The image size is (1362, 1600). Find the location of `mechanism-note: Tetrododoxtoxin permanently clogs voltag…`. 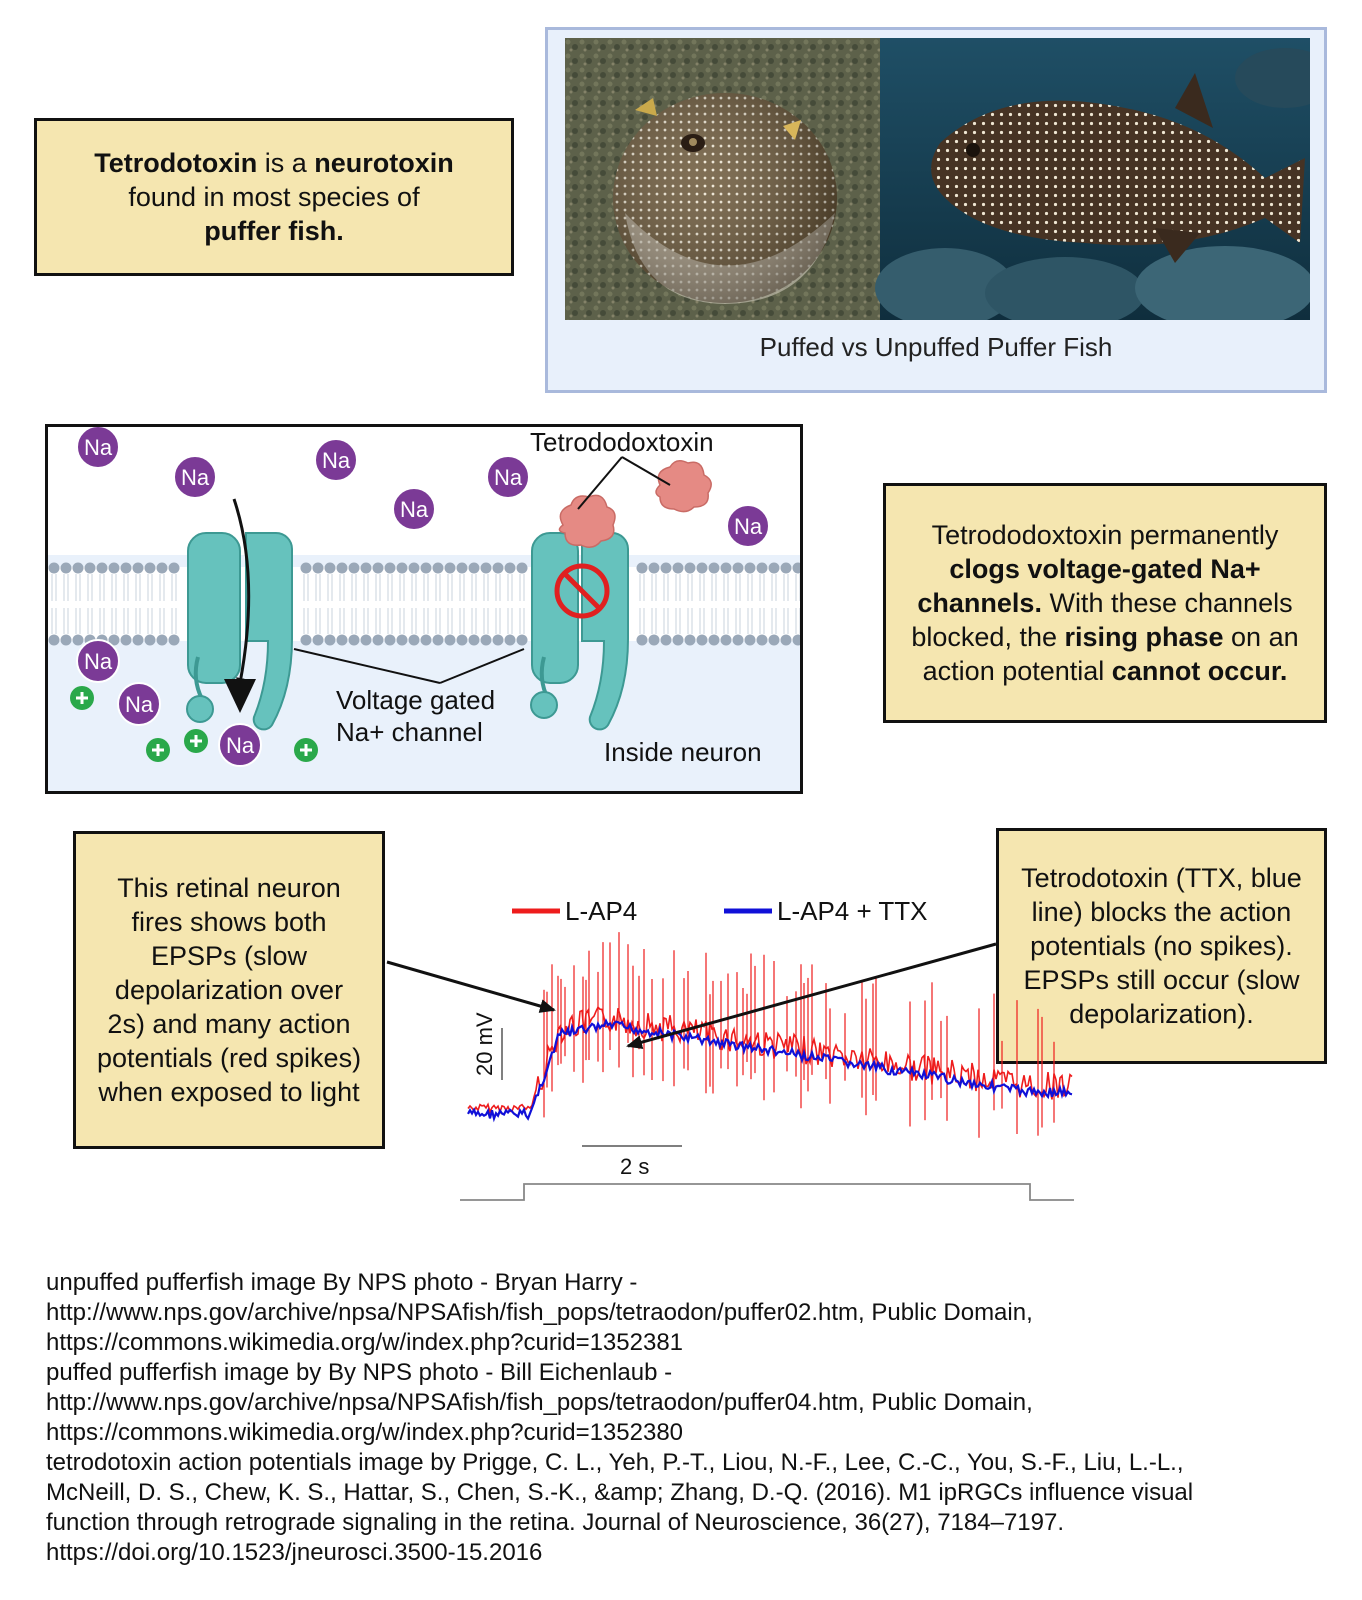

mechanism-note: Tetrododoxtoxin permanently clogs voltag… is located at coordinates (1105, 603).